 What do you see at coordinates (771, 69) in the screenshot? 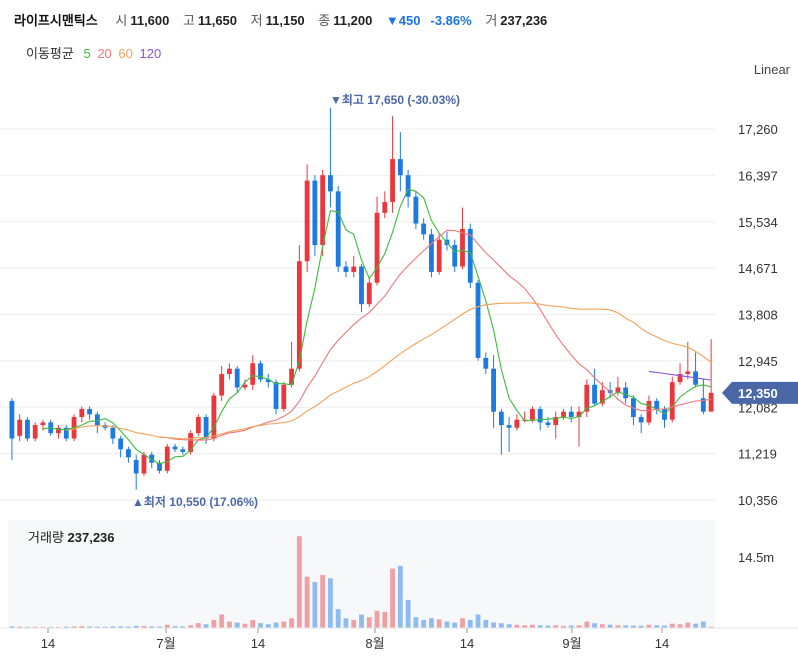
I see `scale-mode-toggle: Linear` at bounding box center [771, 69].